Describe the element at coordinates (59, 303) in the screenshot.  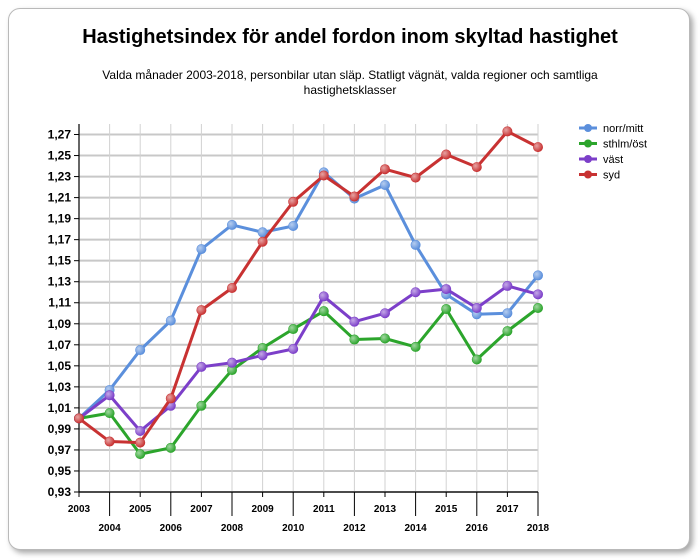
I see `y-tick-label: 1,11` at that location.